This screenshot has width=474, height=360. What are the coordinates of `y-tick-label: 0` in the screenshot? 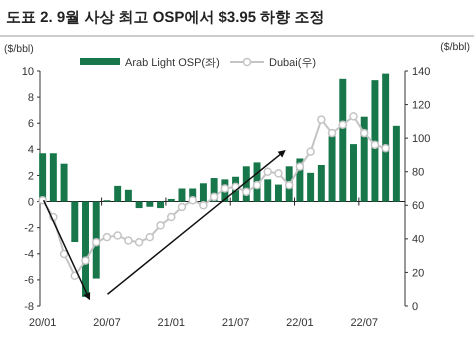 It's located at (31, 202).